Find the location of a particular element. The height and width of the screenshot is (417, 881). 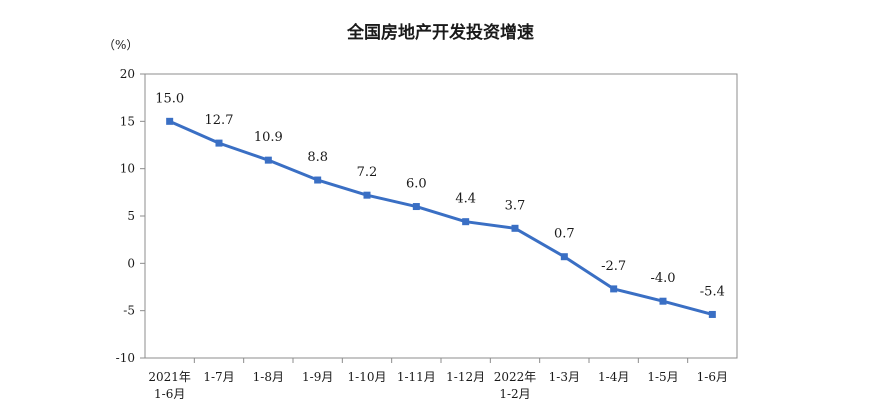

data-label: 12.7 is located at coordinates (219, 120).